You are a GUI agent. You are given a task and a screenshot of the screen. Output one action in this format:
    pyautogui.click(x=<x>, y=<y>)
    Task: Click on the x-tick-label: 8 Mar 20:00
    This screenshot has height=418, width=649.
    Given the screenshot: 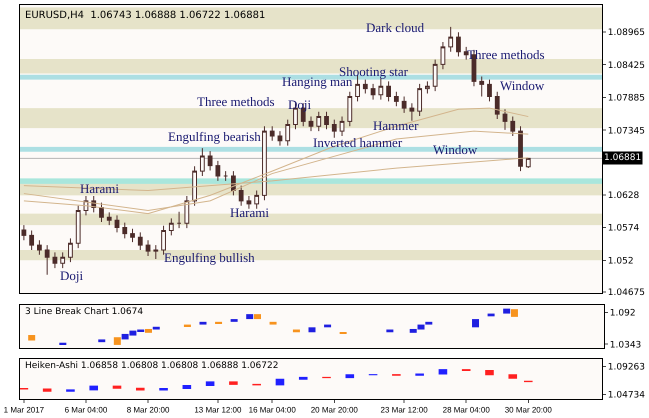 What is the action you would take?
    pyautogui.click(x=148, y=410)
    